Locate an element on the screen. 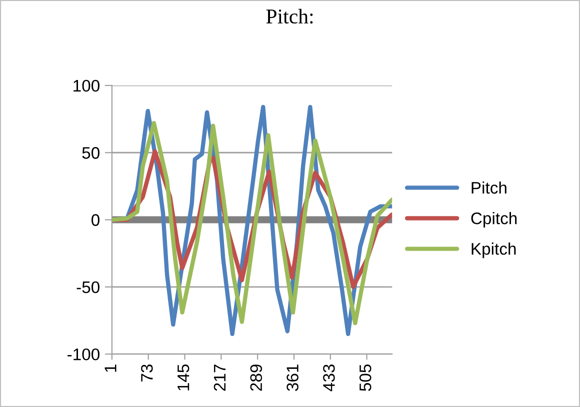  legend-label: Pitch is located at coordinates (489, 187).